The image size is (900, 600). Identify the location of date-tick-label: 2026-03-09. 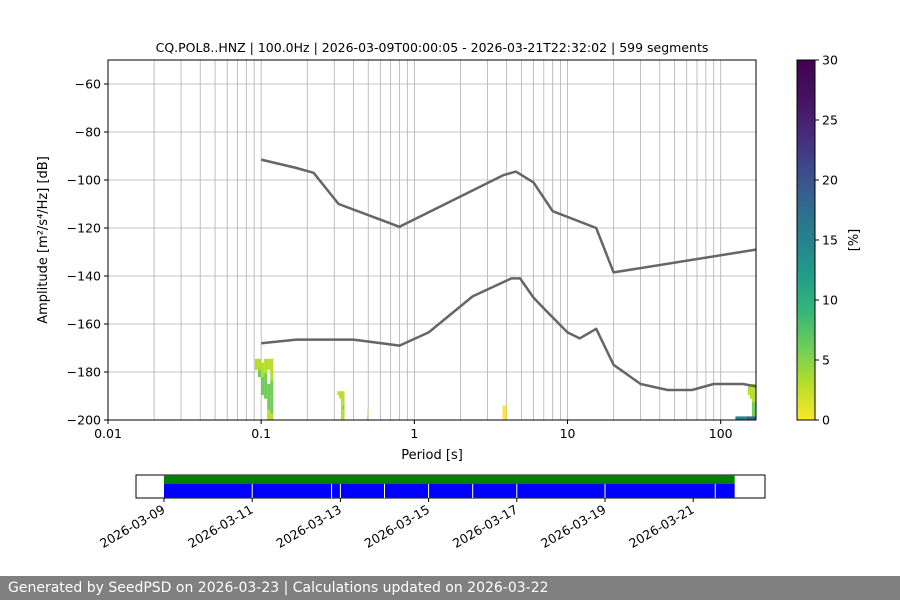
(132, 526).